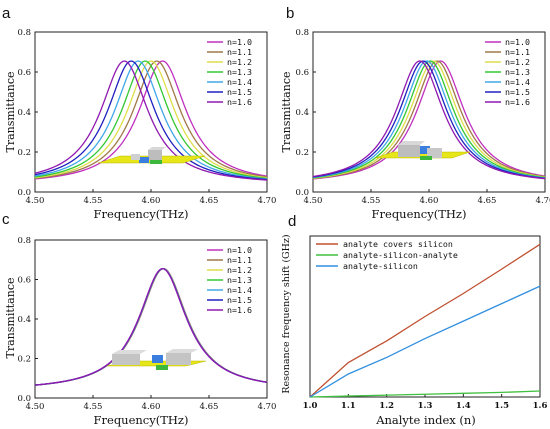 The width and height of the screenshot is (550, 429). I want to click on legend-label-c-1: n=1.1, so click(239, 260).